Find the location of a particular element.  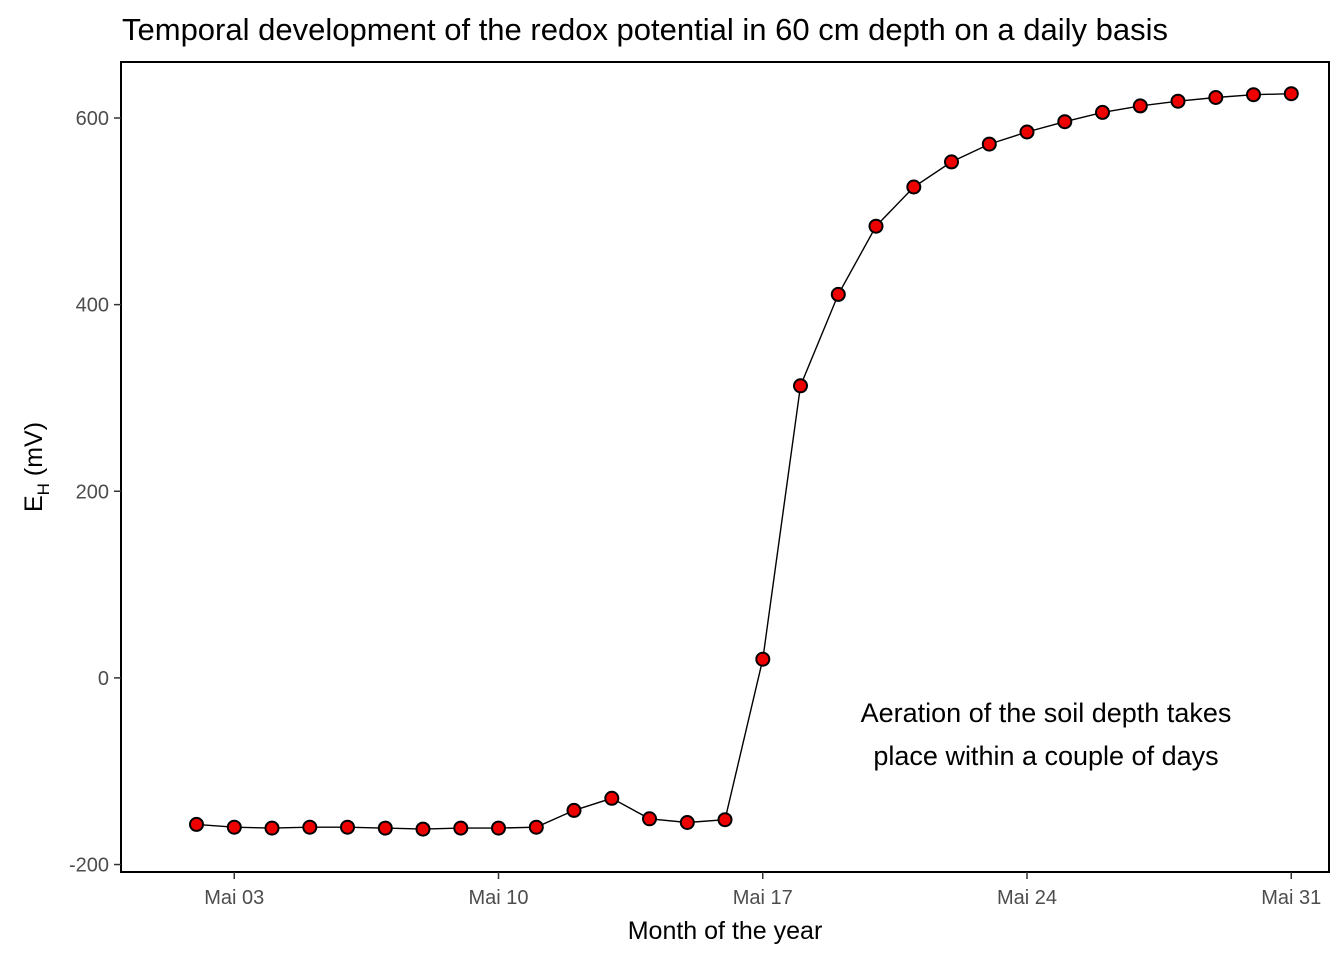

y-axis-label-subscript: H is located at coordinates (43, 489).